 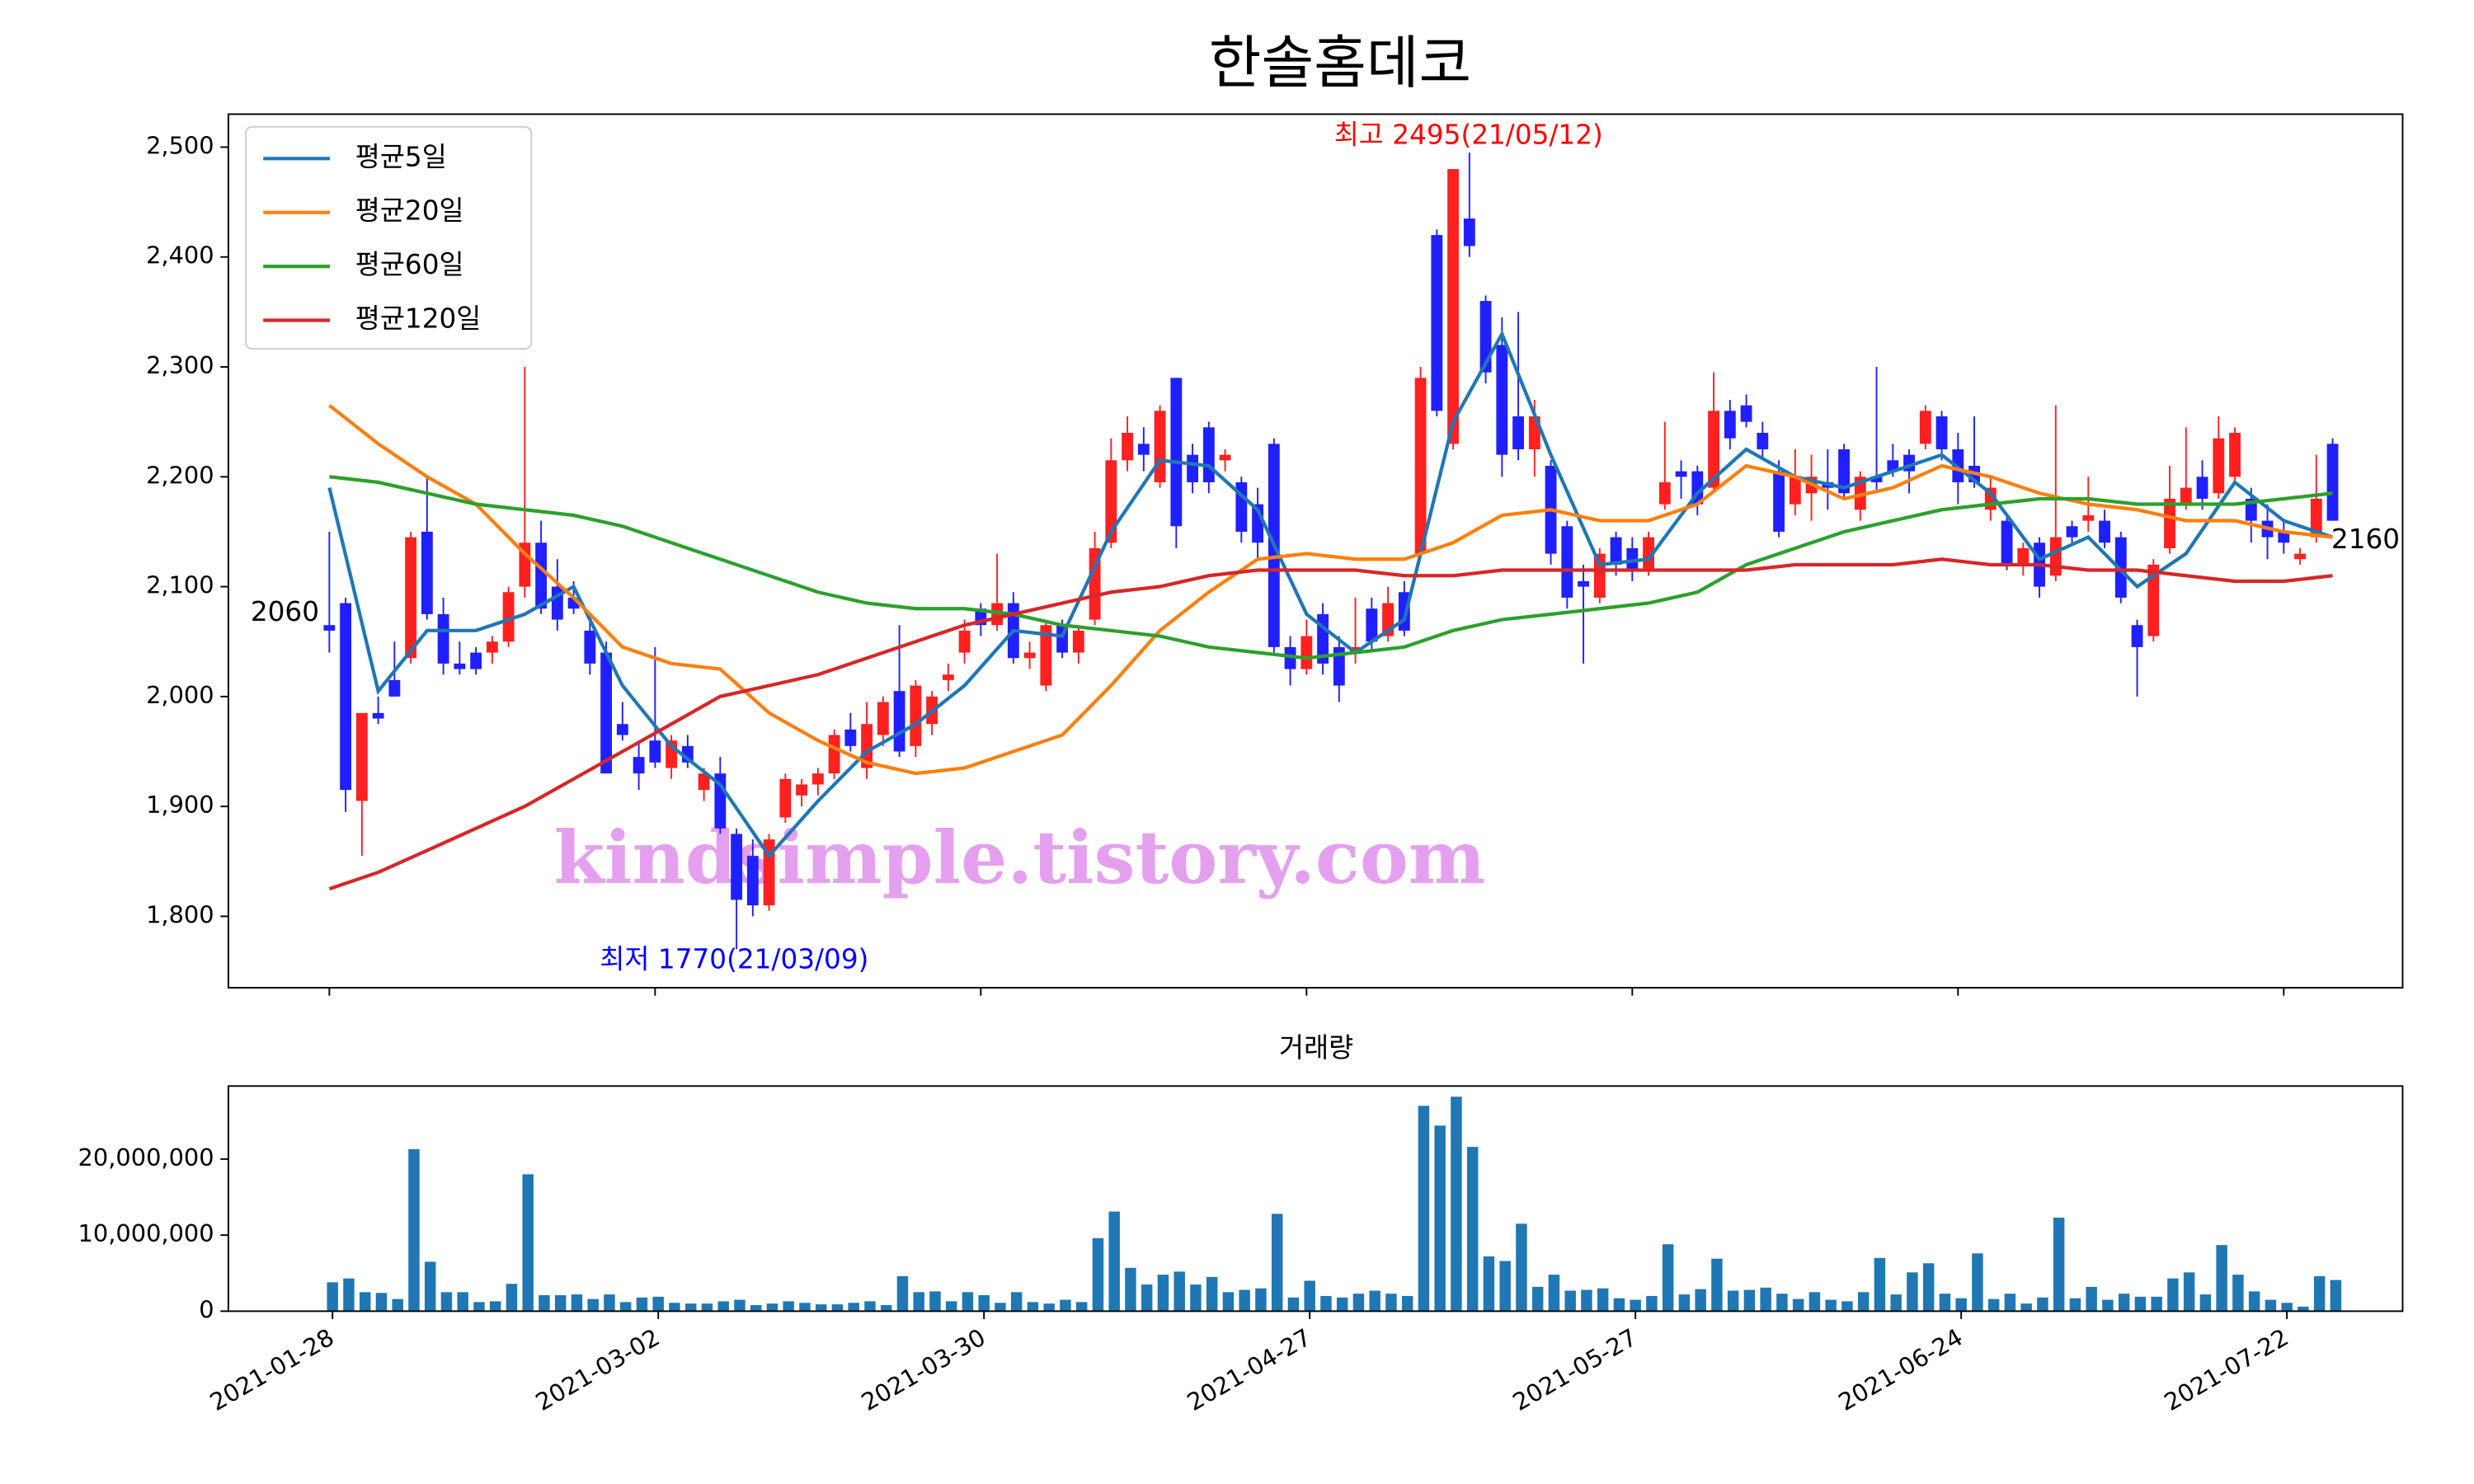 What do you see at coordinates (401, 156) in the screenshot?
I see `legend-label: 평균5일` at bounding box center [401, 156].